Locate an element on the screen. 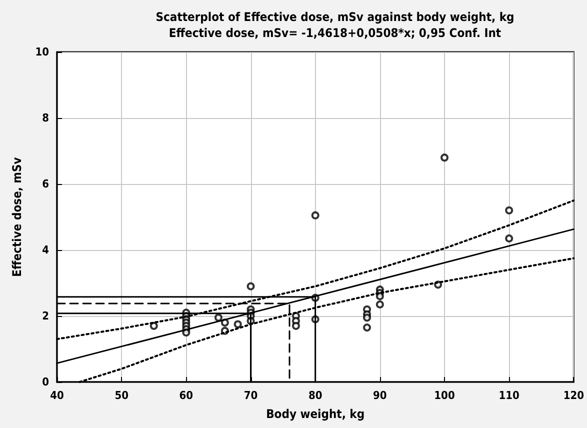 This screenshot has height=428, width=587. x-tick-label: 100 is located at coordinates (444, 395).